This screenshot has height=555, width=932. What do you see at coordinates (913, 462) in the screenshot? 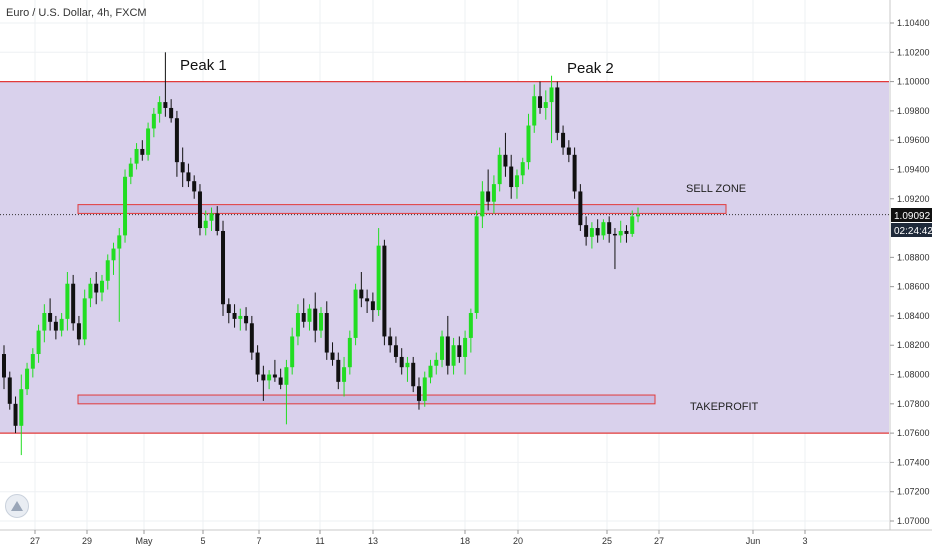
I see `price-tick-label: 1.07400` at bounding box center [913, 462].